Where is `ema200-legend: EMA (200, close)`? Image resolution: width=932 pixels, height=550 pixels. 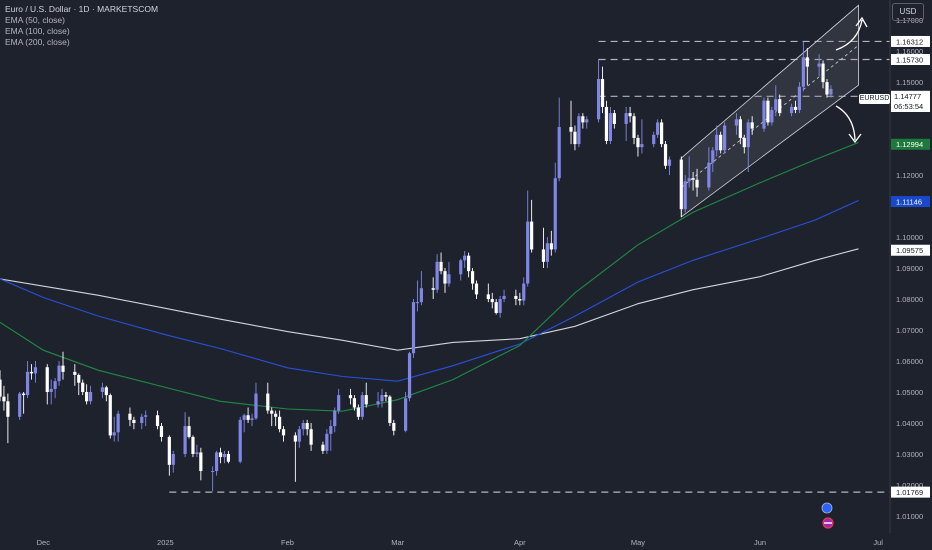 ema200-legend: EMA (200, close) is located at coordinates (37, 42).